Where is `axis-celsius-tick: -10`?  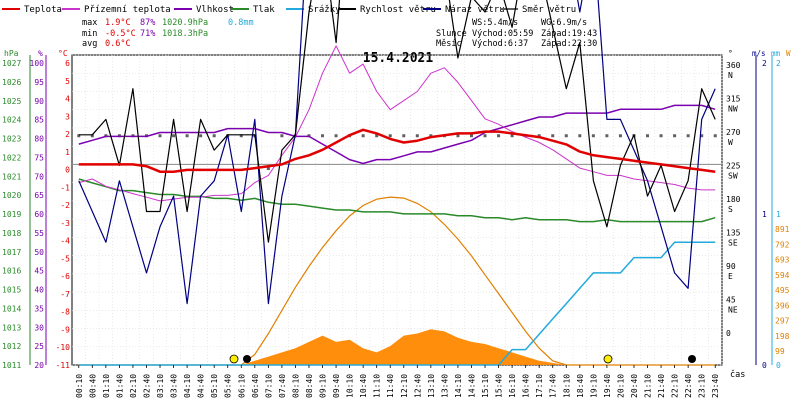 axis-celsius-tick: -10 is located at coordinates (63, 347).